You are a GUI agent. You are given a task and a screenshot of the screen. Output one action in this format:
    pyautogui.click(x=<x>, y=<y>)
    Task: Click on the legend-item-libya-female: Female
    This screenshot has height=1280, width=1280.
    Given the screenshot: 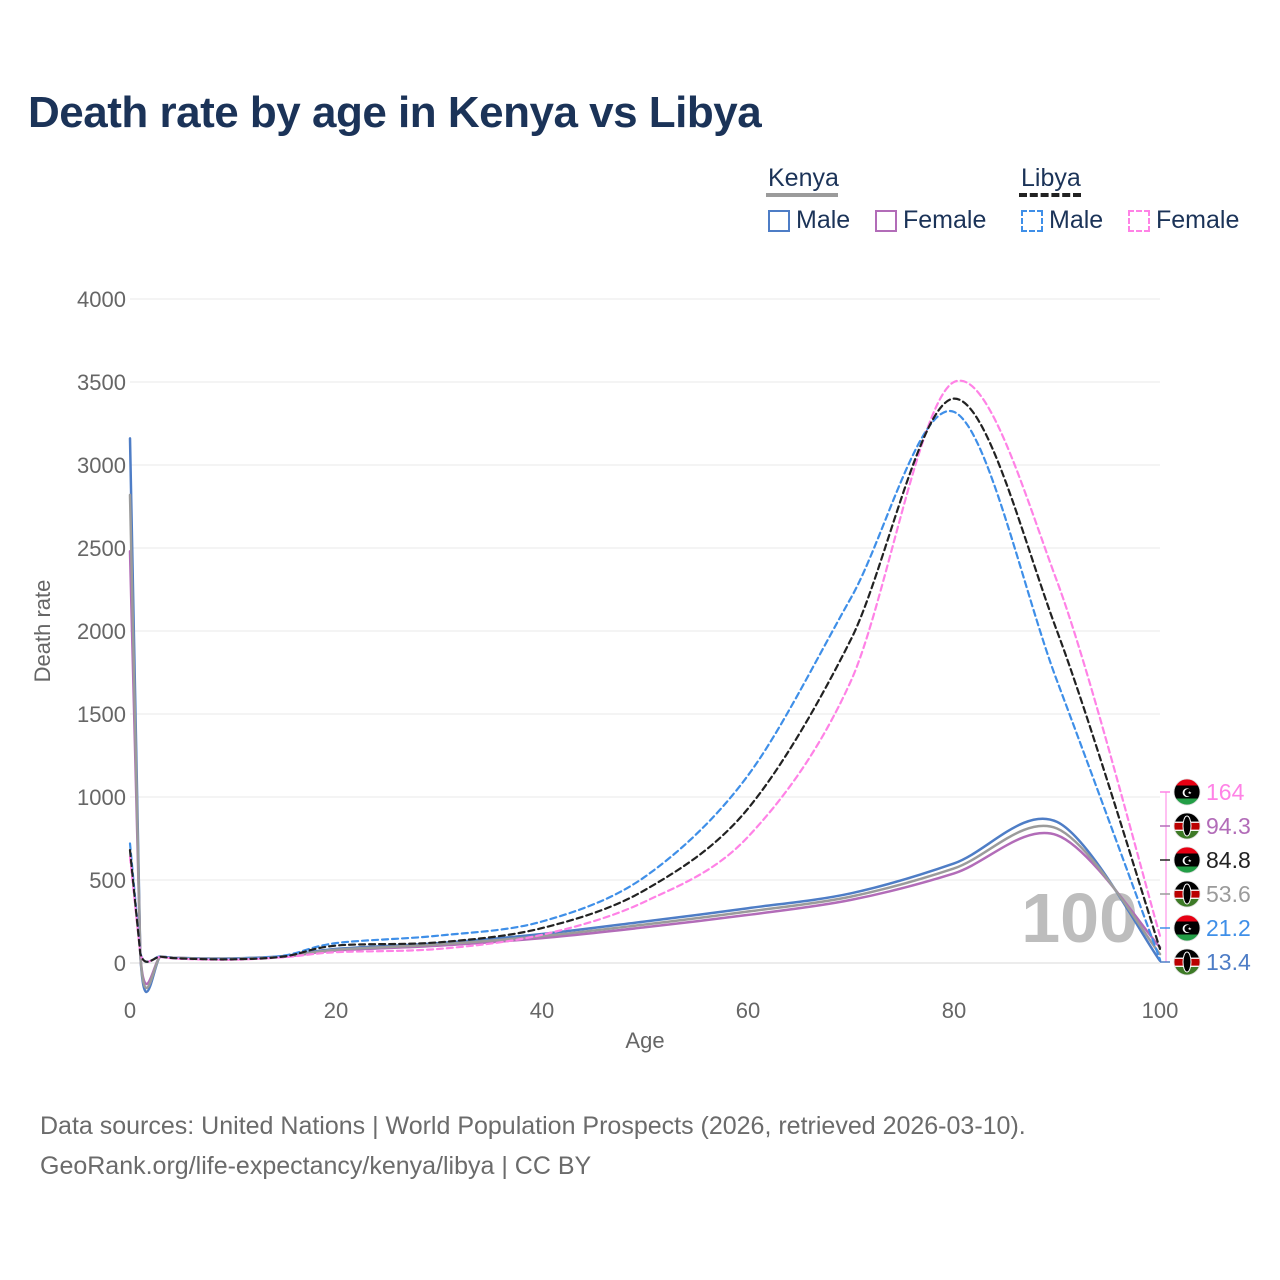 What is the action you would take?
    pyautogui.click(x=1183, y=220)
    